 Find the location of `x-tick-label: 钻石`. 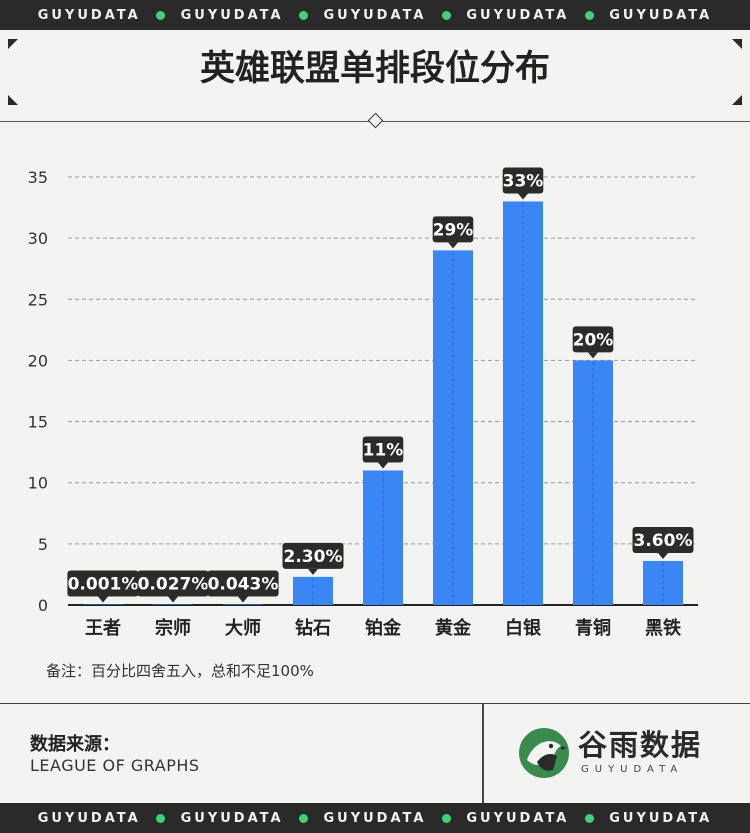

x-tick-label: 钻石 is located at coordinates (313, 628).